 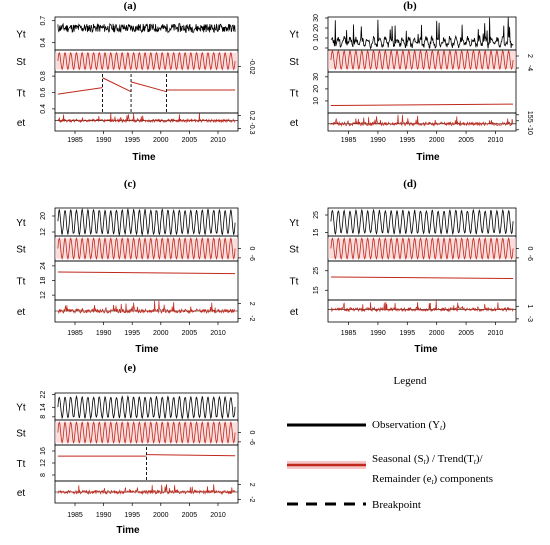 What do you see at coordinates (466, 140) in the screenshot?
I see `x-tick-label: 2005` at bounding box center [466, 140].